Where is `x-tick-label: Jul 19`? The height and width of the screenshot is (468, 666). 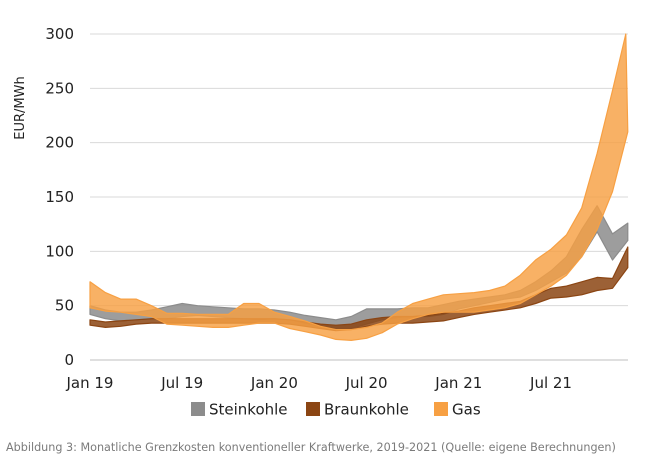
x-tick-label: Jul 19 is located at coordinates (181, 383).